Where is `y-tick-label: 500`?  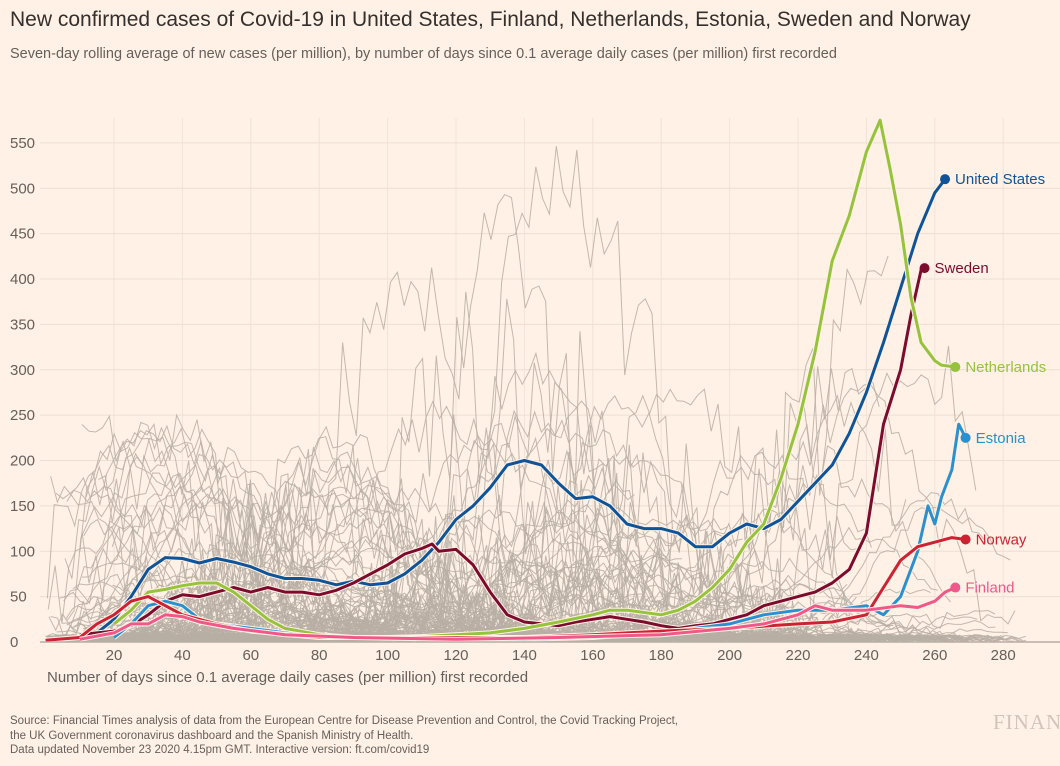 y-tick-label: 500 is located at coordinates (22, 188).